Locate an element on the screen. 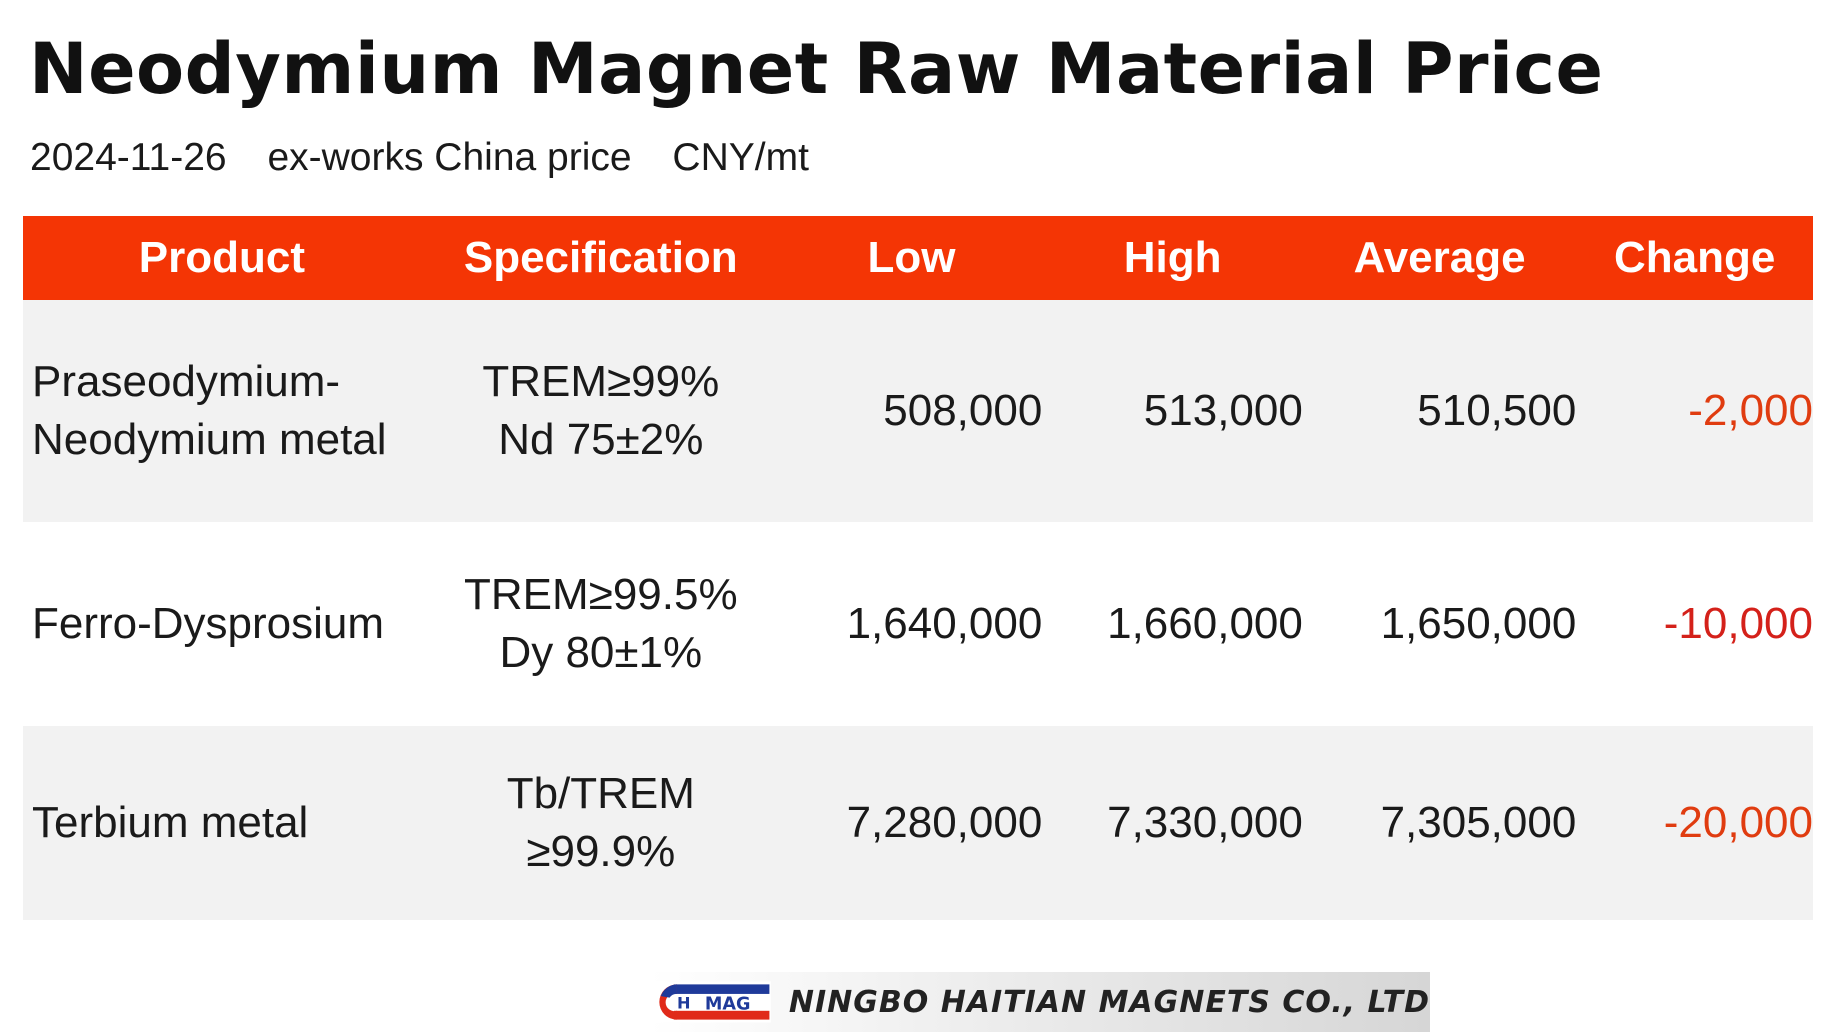  company-logo-bar: H MAG NINGBO HAITIAN MAGNETS CO., LTD is located at coordinates (1040, 1002).